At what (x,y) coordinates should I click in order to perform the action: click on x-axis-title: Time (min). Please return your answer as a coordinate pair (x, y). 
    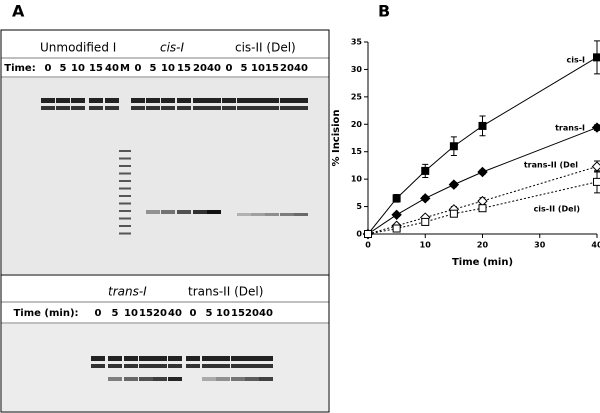
    Looking at the image, I should click on (482, 262).